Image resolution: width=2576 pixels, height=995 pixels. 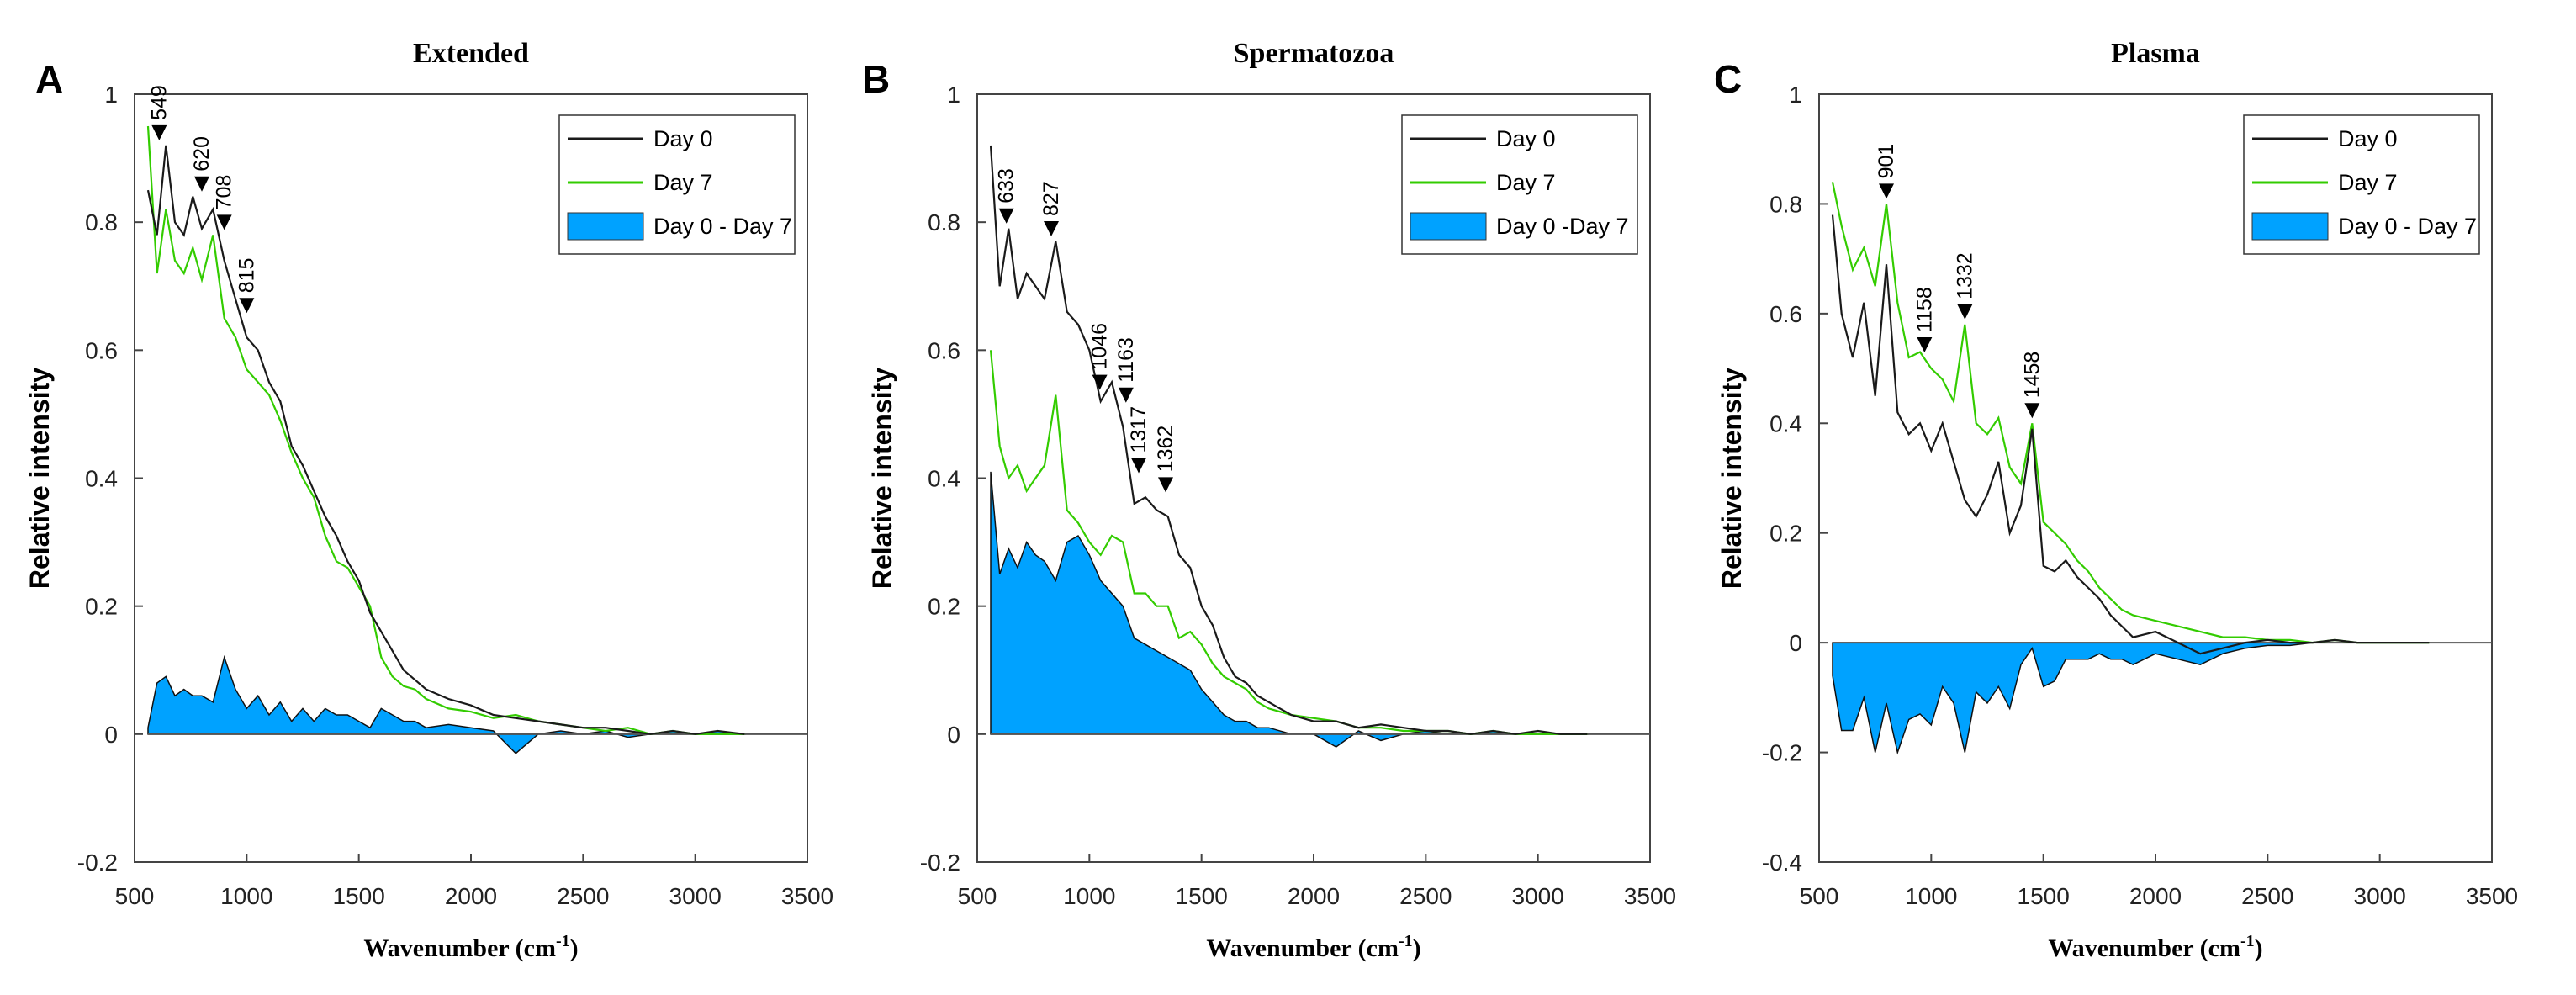 I want to click on peak-label: 815, so click(x=246, y=276).